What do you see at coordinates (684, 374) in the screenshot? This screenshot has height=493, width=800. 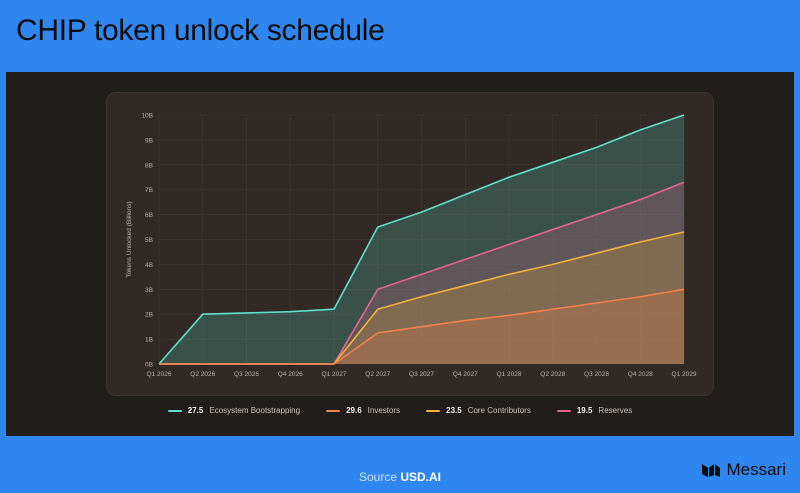 I see `x-tick-label: Q1 2029` at bounding box center [684, 374].